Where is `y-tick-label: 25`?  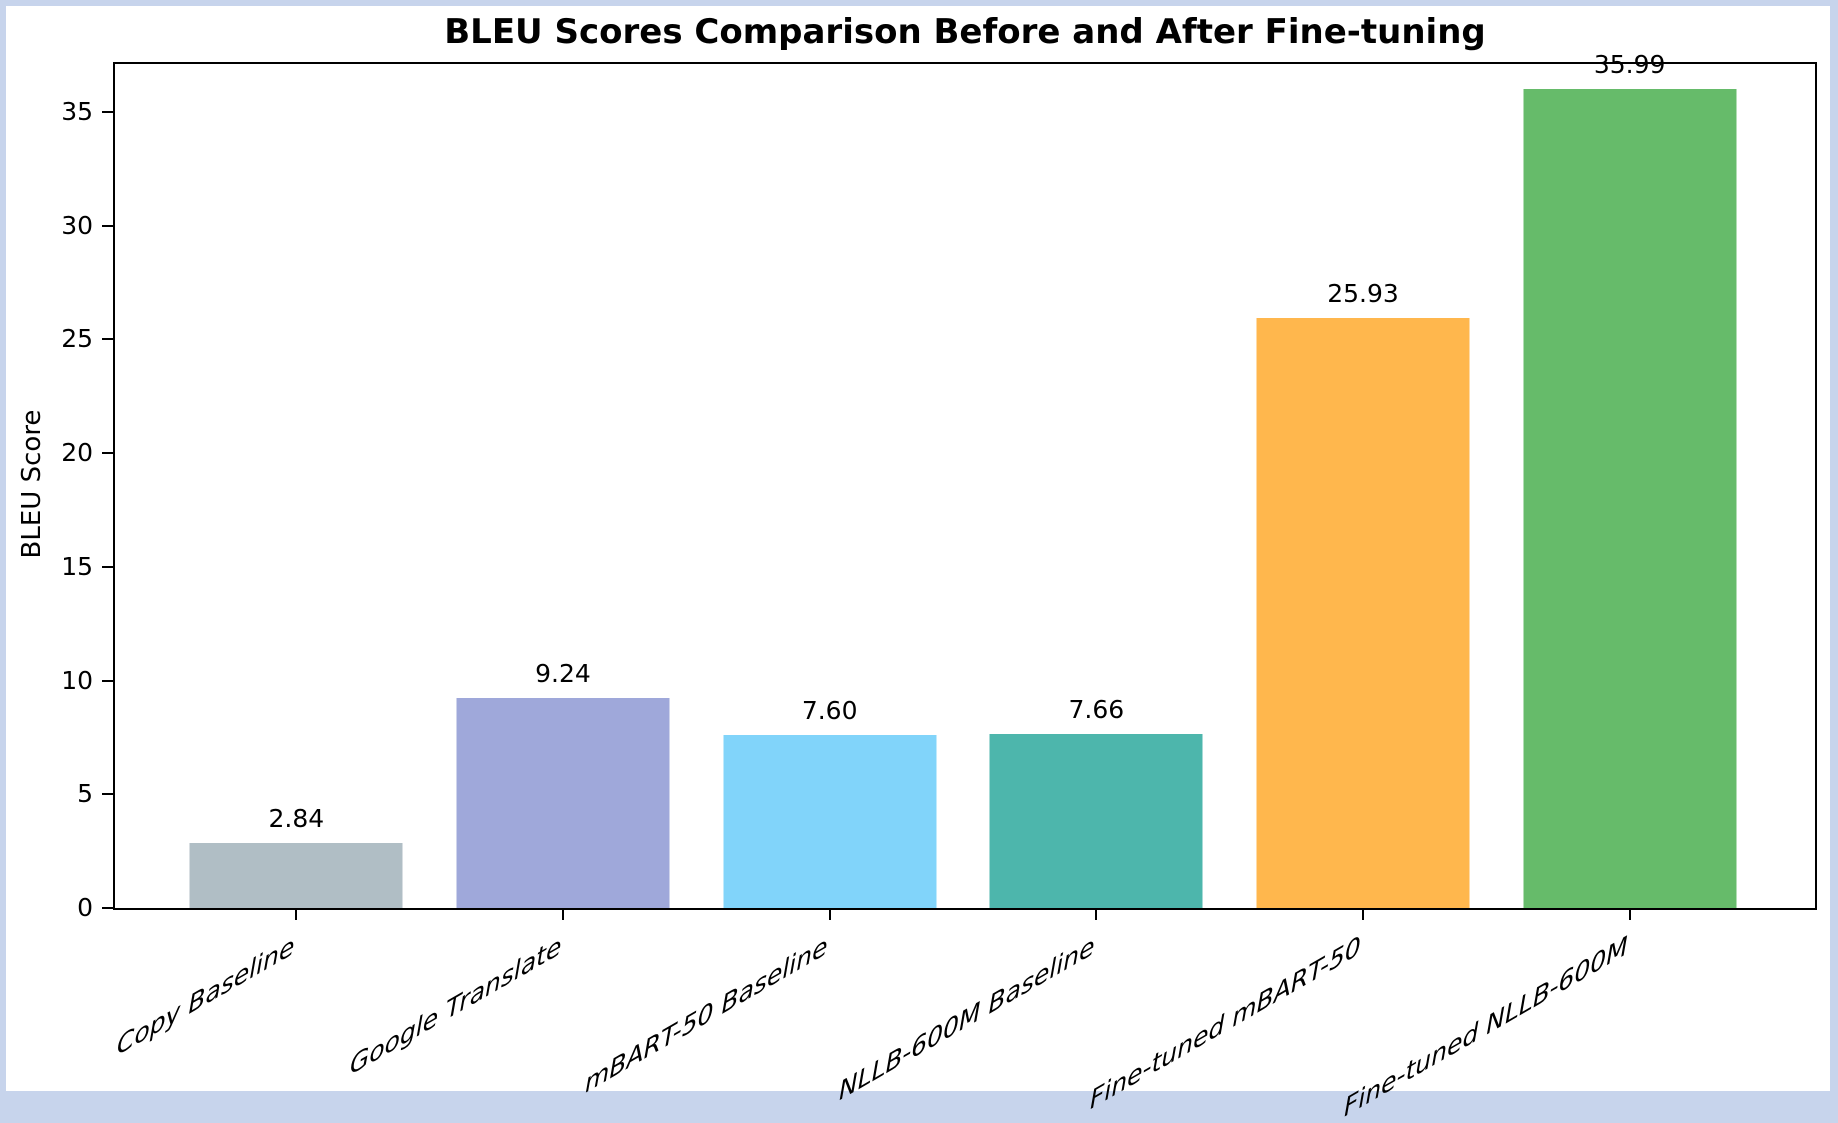 y-tick-label: 25 is located at coordinates (77, 339).